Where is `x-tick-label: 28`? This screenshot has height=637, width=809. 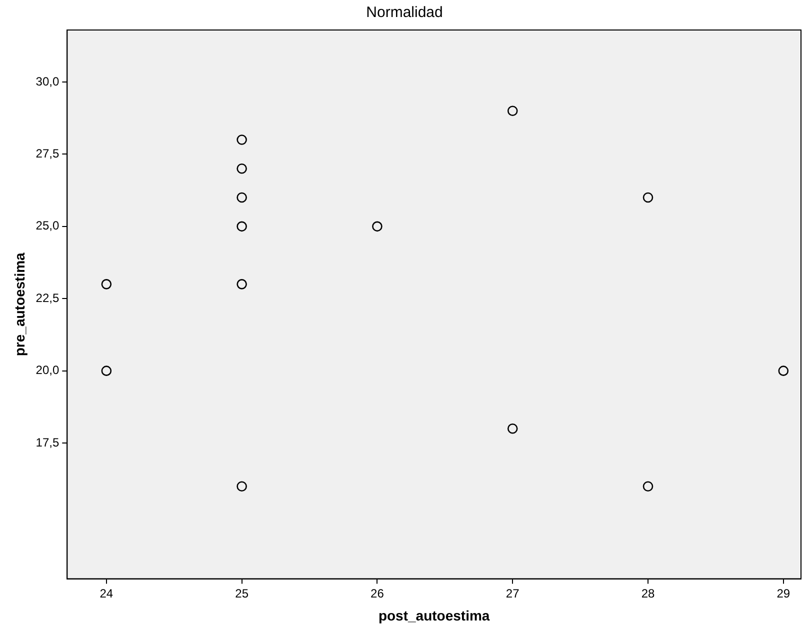 x-tick-label: 28 is located at coordinates (648, 593).